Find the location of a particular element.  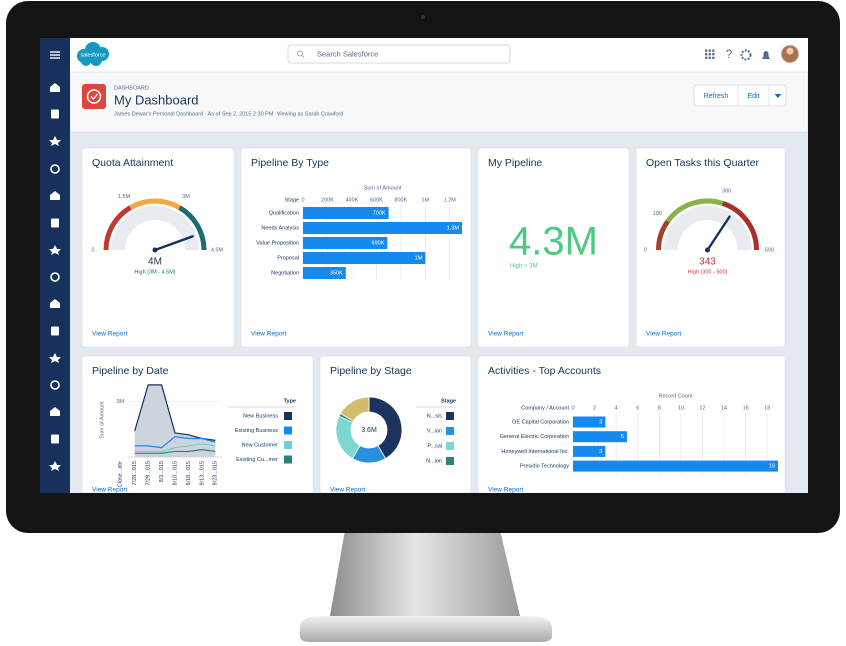

setup-icon is located at coordinates (746, 55).